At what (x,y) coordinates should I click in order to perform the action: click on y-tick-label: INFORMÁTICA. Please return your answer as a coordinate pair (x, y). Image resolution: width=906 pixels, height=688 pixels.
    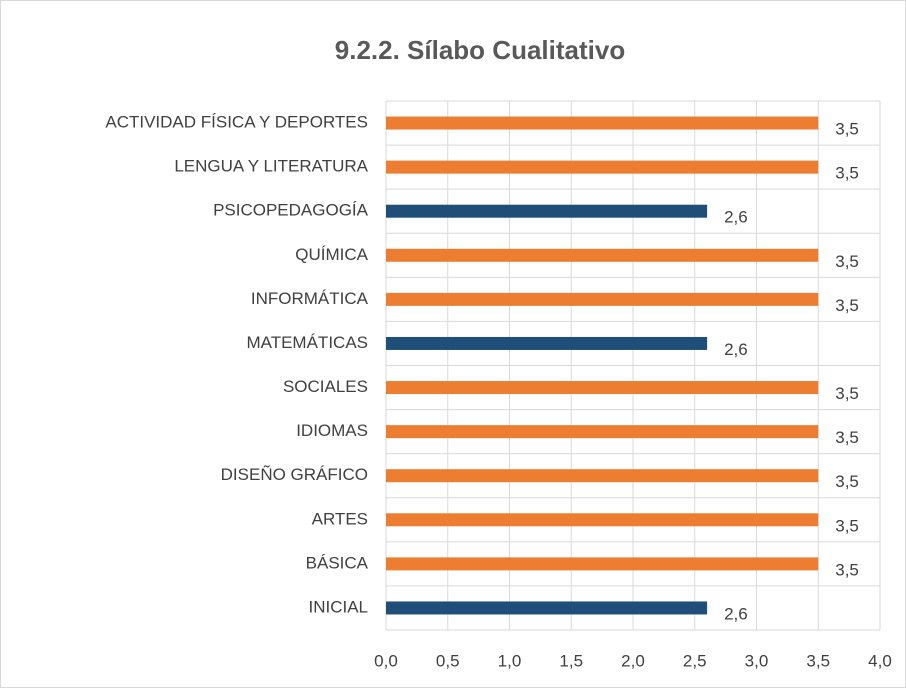
    Looking at the image, I should click on (310, 298).